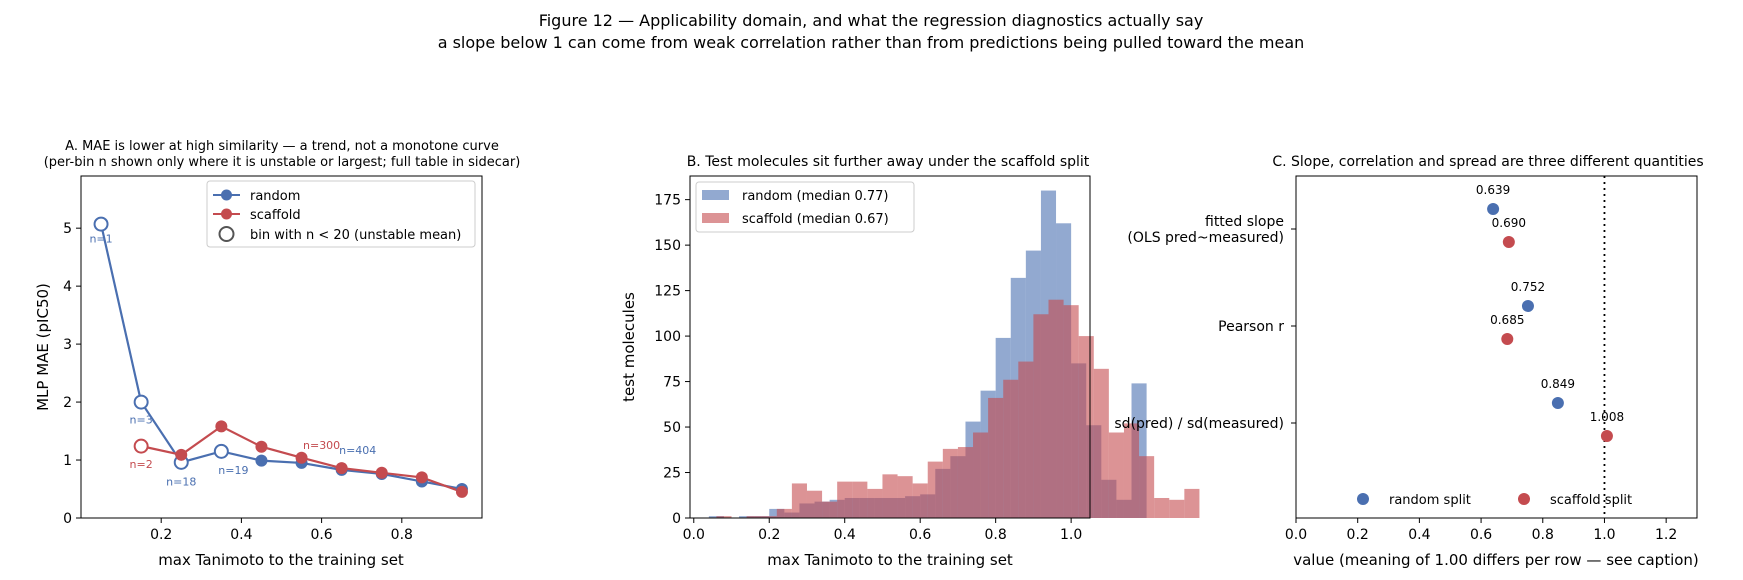 The height and width of the screenshot is (580, 1743). I want to click on panel-b-xlabel: max Tanimoto to the training set, so click(890, 560).